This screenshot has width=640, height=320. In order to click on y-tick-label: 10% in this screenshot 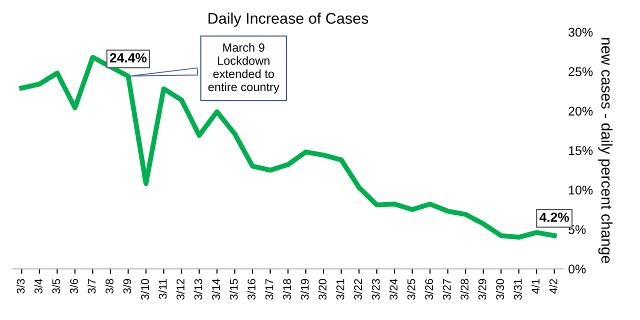, I will do `click(581, 190)`.